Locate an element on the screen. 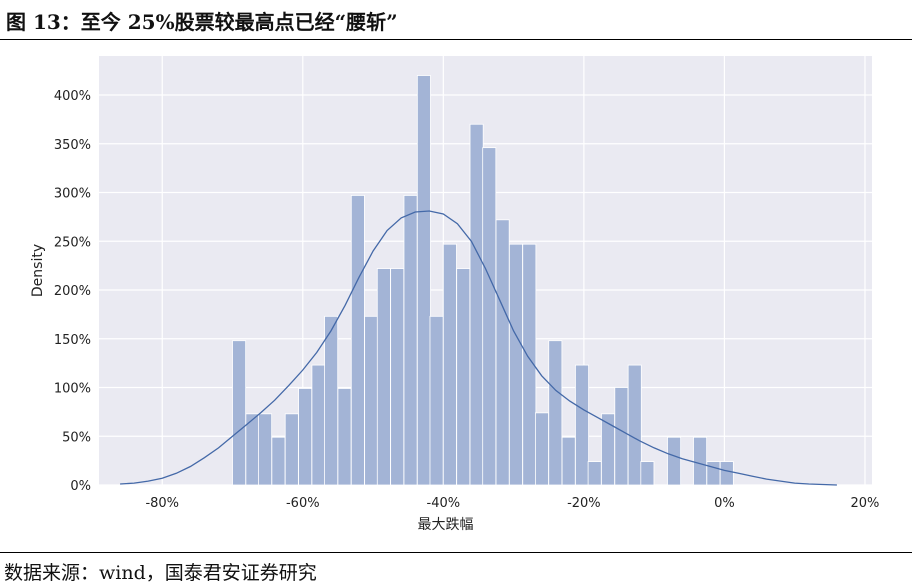 Image resolution: width=918 pixels, height=587 pixels. y-tick-label: 200% is located at coordinates (72, 291).